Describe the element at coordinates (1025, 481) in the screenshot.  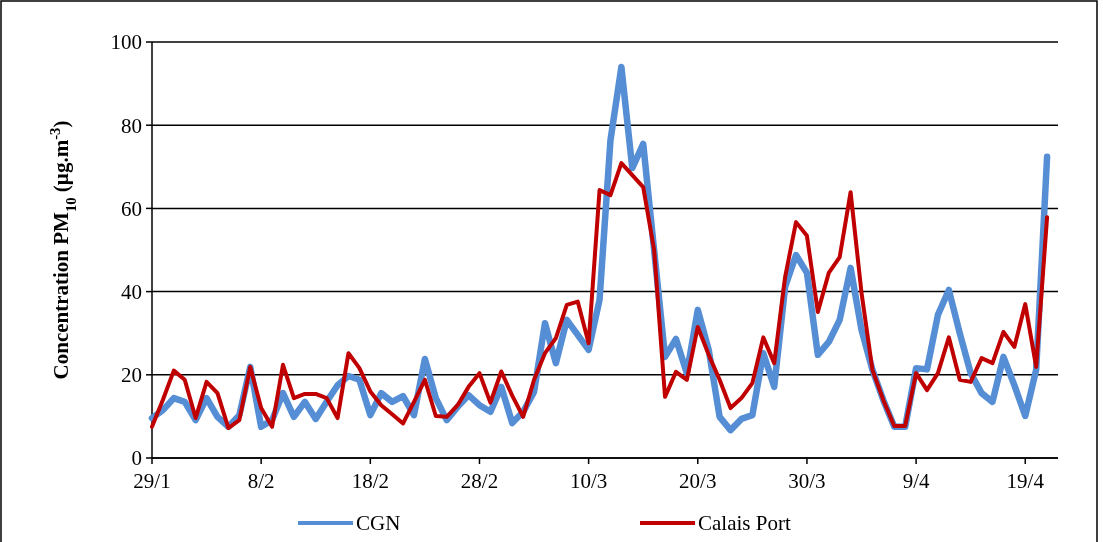
I see `x-tick-label: 19/4` at that location.